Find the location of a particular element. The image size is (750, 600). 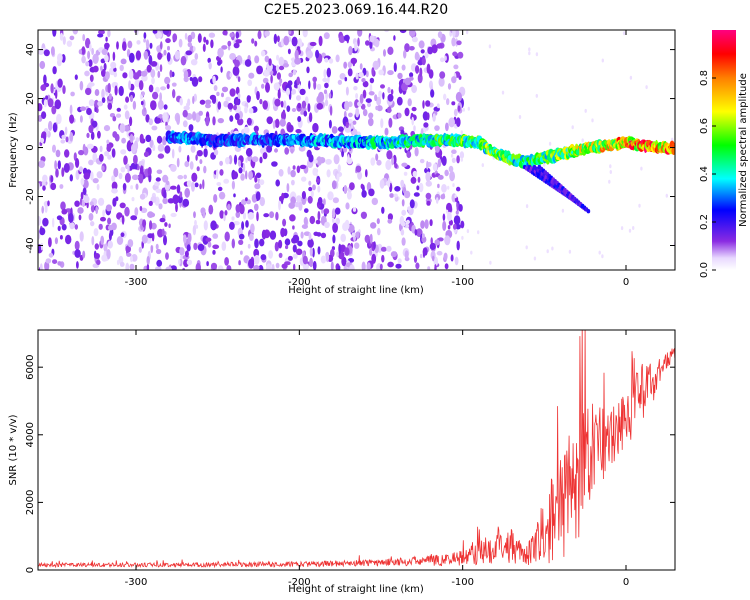

x-tick-label: 0 is located at coordinates (626, 582).